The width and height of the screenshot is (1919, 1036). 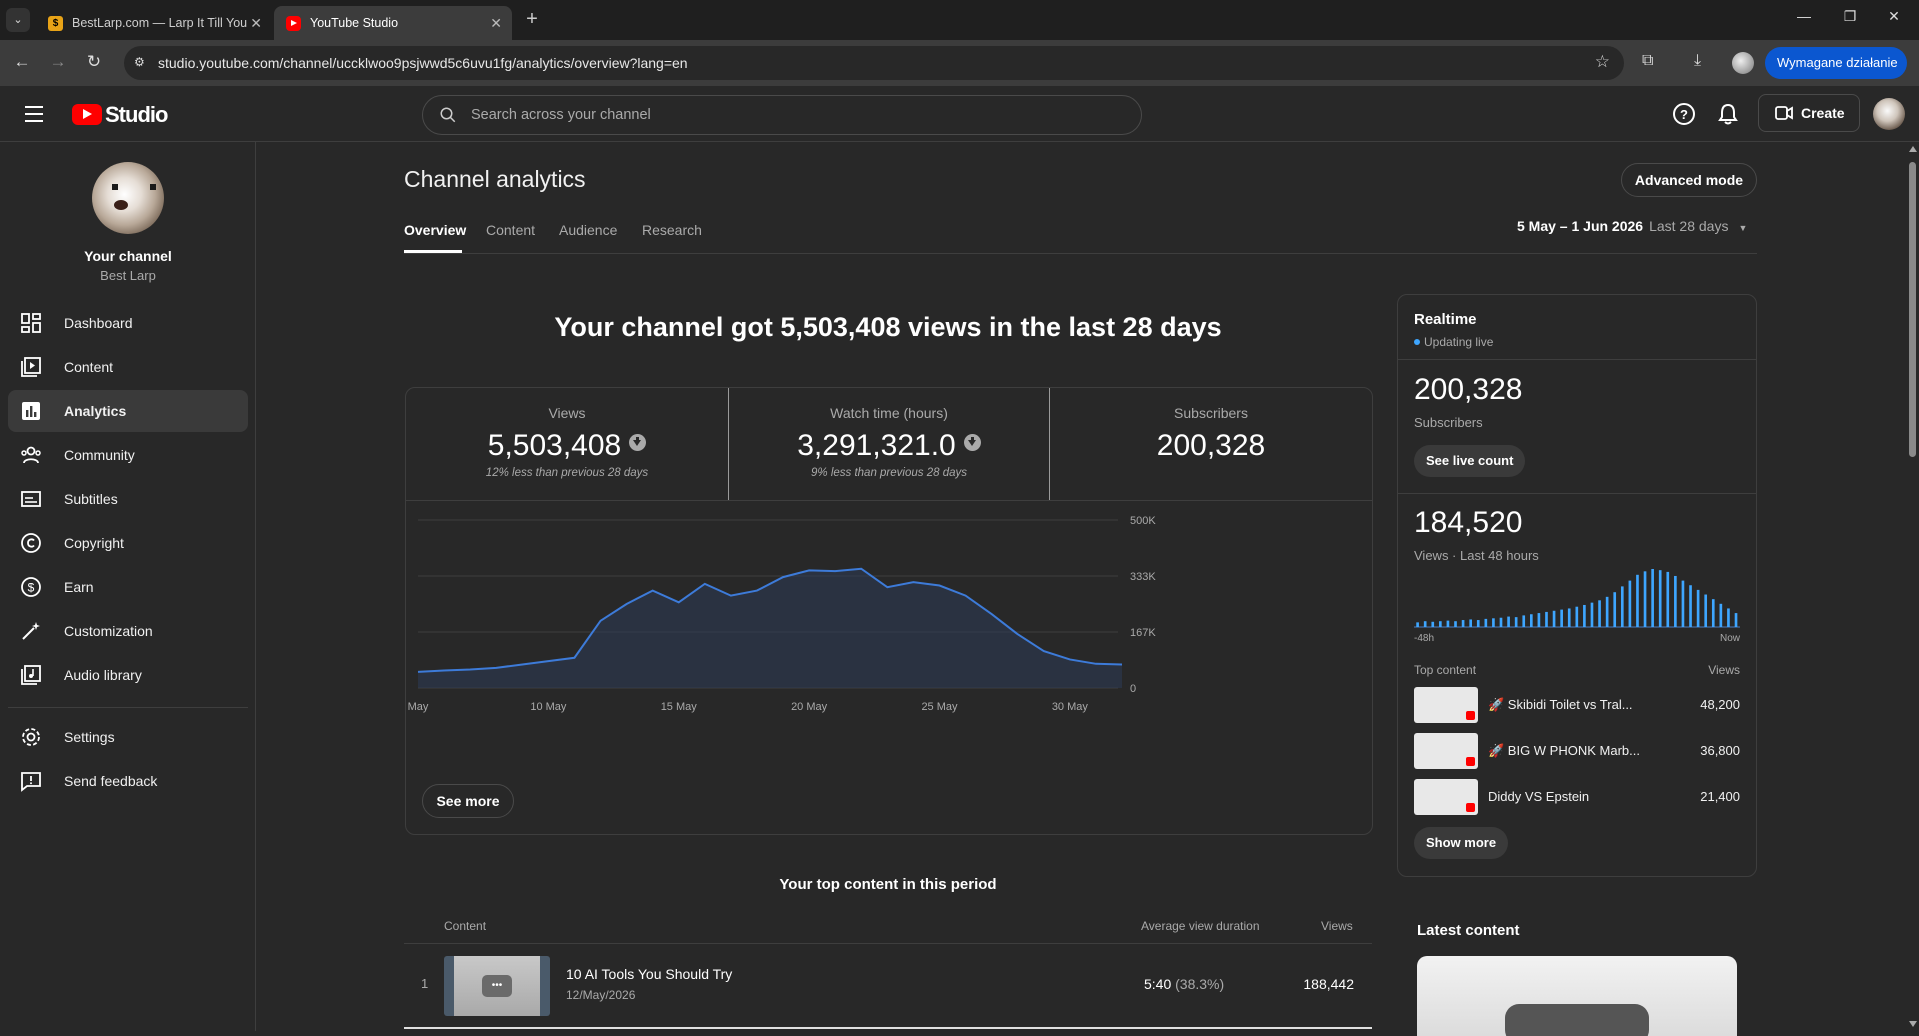 What do you see at coordinates (1912, 309) in the screenshot?
I see `scrollbar-thumb` at bounding box center [1912, 309].